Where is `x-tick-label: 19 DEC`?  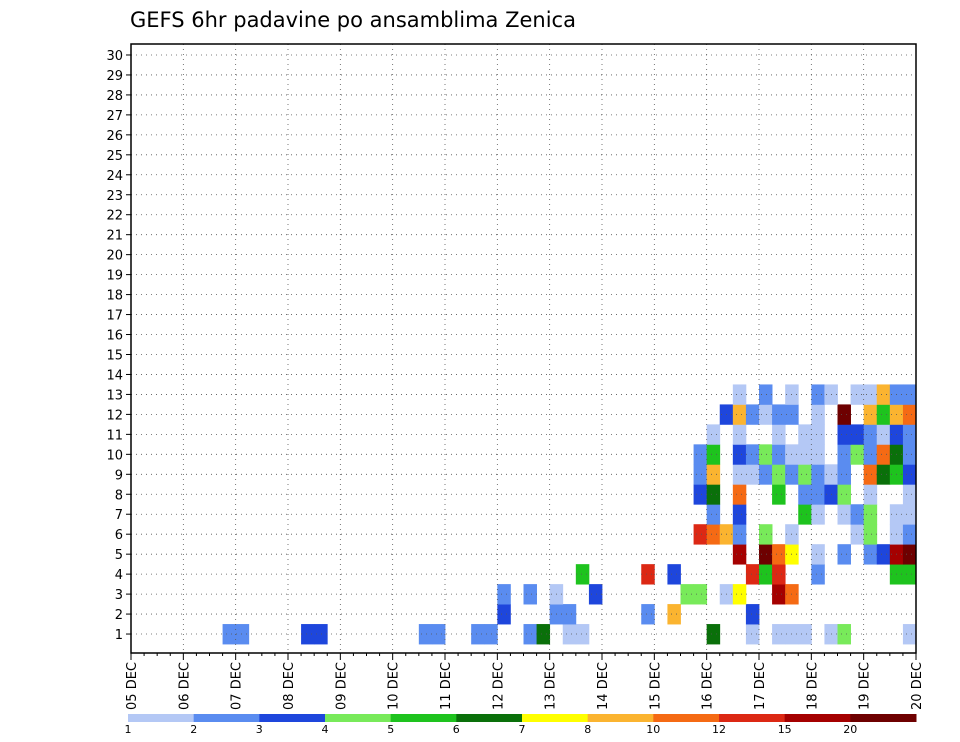
x-tick-label: 19 DEC is located at coordinates (865, 686).